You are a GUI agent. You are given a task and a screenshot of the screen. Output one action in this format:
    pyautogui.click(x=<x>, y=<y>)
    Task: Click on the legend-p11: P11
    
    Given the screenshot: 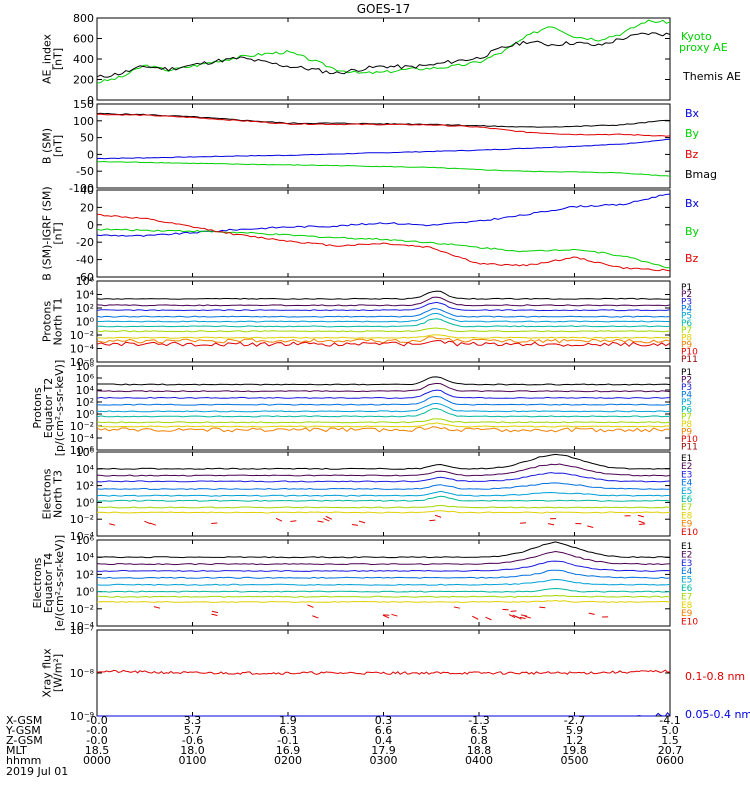 What is the action you would take?
    pyautogui.click(x=689, y=360)
    